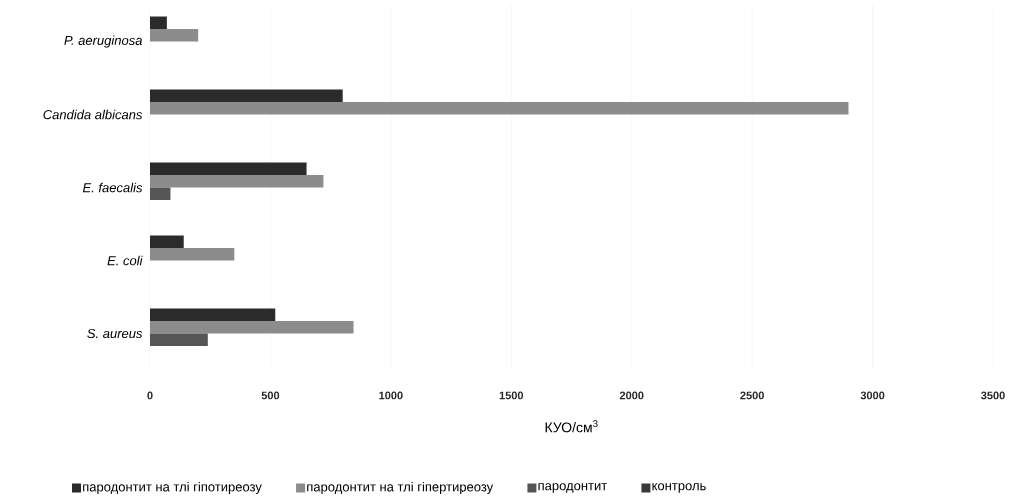 This screenshot has width=1015, height=503. What do you see at coordinates (172, 488) in the screenshot?
I see `legend-label: пародонтит на тлі гіпотиреозу` at bounding box center [172, 488].